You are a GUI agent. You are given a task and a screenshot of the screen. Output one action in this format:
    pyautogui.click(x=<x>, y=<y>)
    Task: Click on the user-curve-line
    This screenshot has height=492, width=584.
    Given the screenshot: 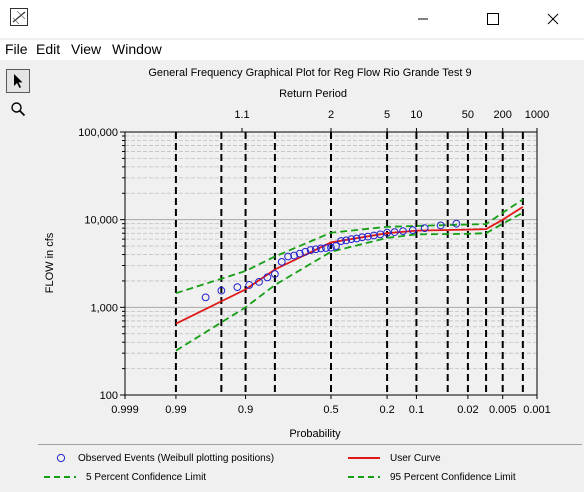 What is the action you would take?
    pyautogui.click(x=349, y=265)
    